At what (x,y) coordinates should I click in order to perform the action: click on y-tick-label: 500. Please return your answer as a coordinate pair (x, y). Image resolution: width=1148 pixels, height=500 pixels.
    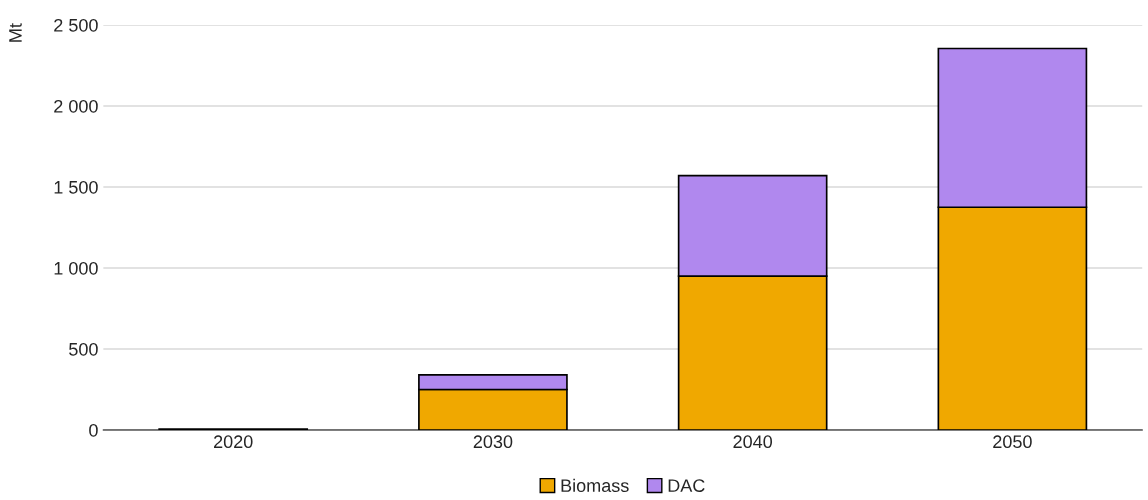
    Looking at the image, I should click on (83, 349).